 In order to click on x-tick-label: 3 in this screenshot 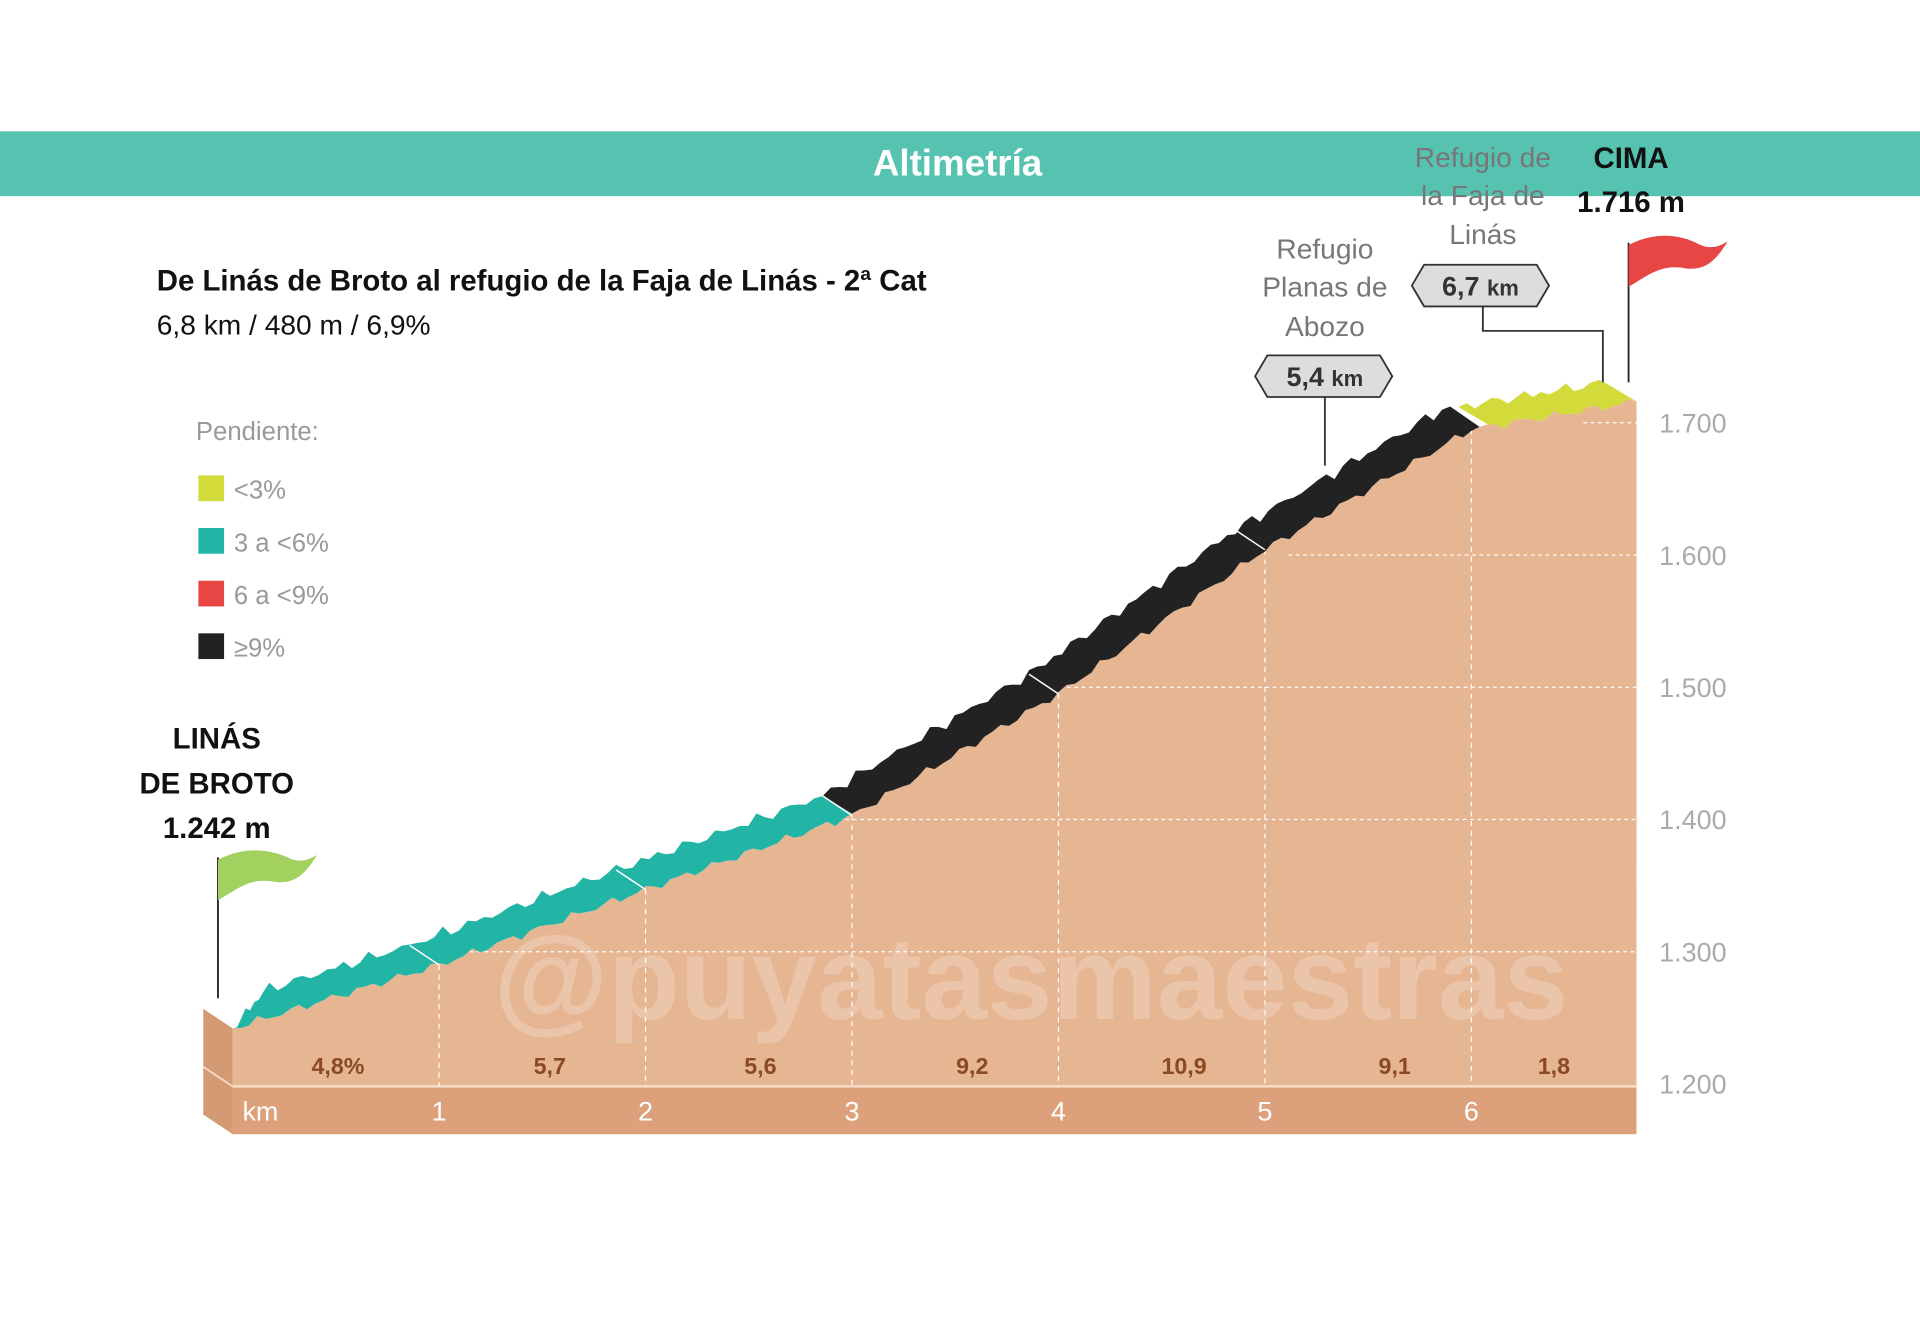, I will do `click(852, 1112)`.